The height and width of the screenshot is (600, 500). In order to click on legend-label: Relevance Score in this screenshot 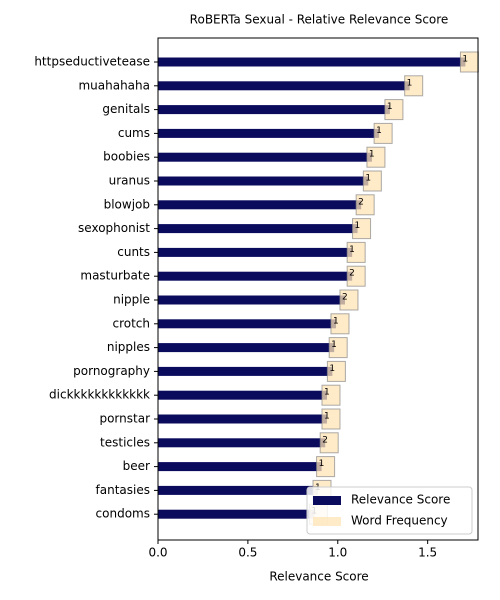, I will do `click(400, 500)`.